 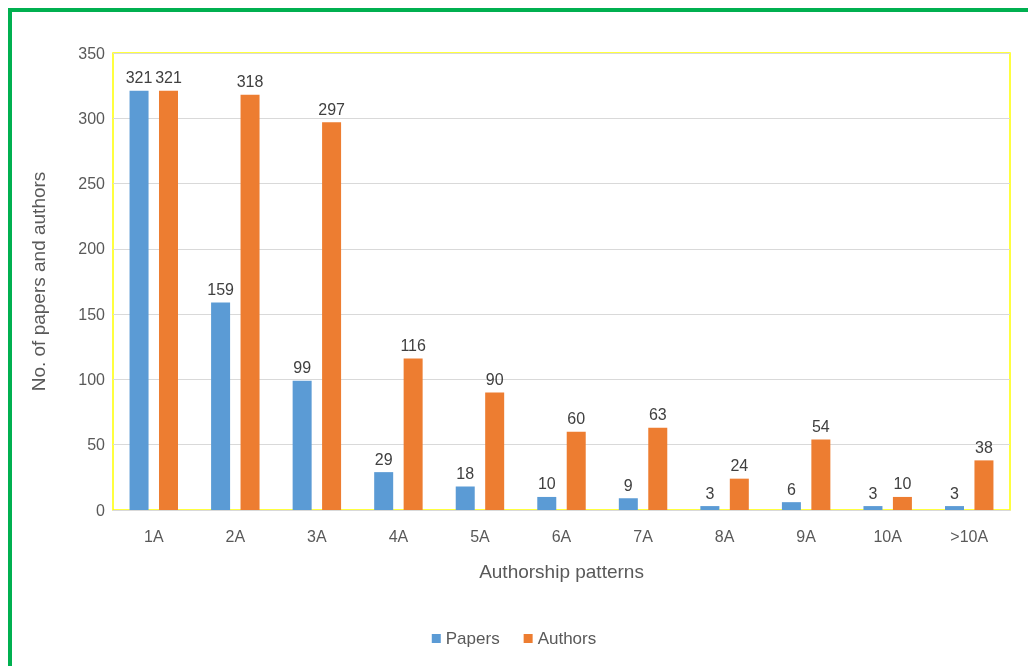 I want to click on x-tick-label: 2A, so click(x=235, y=536).